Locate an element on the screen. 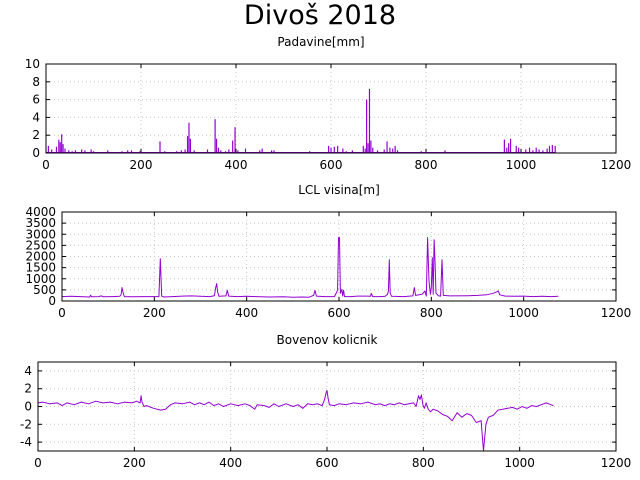 The width and height of the screenshot is (640, 480). subplot-title: Bovenov kolicnik is located at coordinates (327, 340).